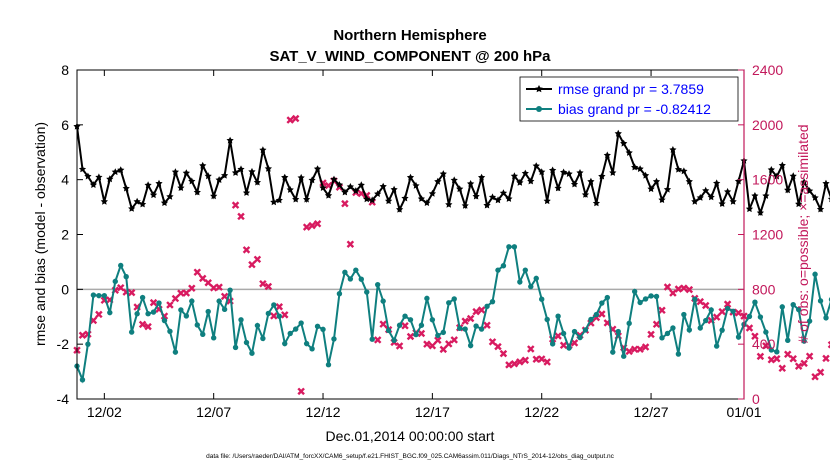 This screenshot has height=470, width=830. Describe the element at coordinates (764, 289) in the screenshot. I see `y-tick-label-right: 800` at that location.